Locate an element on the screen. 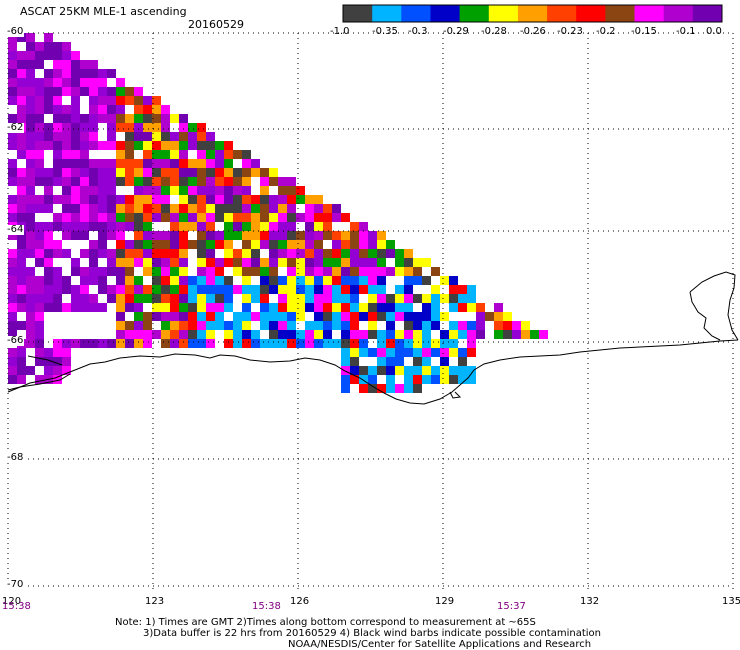  colorbar-segment is located at coordinates (649, 13).